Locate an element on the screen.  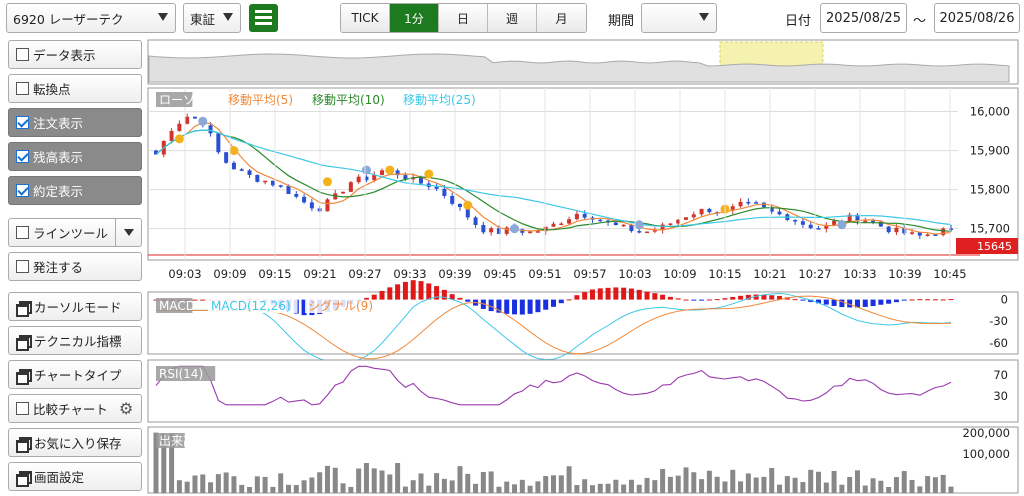
time-tick-label: 09:27 is located at coordinates (364, 274).